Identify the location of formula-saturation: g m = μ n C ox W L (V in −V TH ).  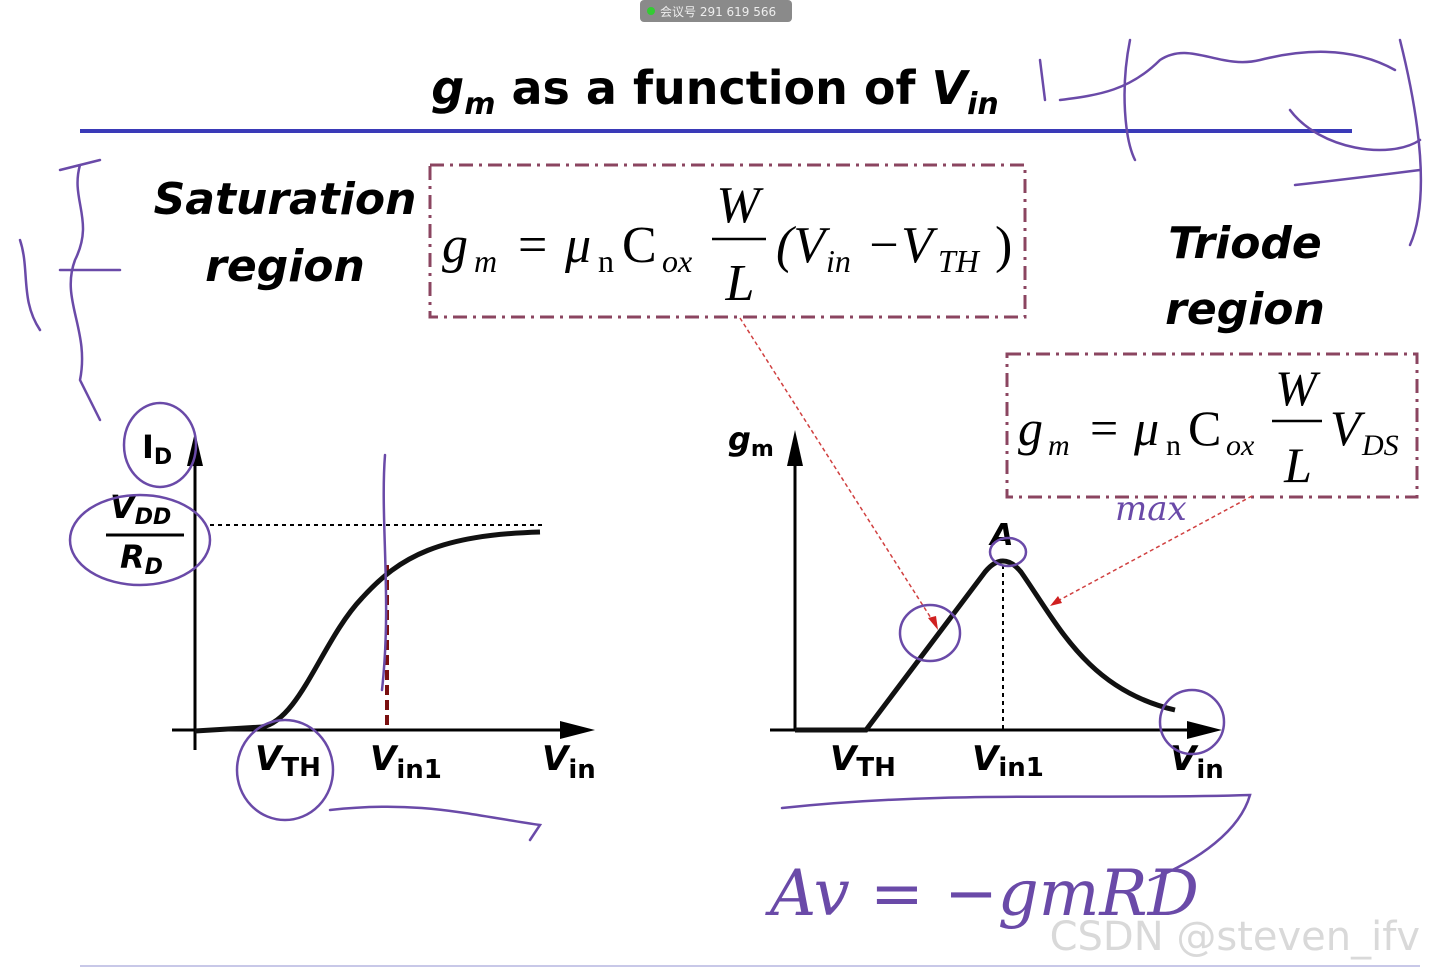
(727, 244).